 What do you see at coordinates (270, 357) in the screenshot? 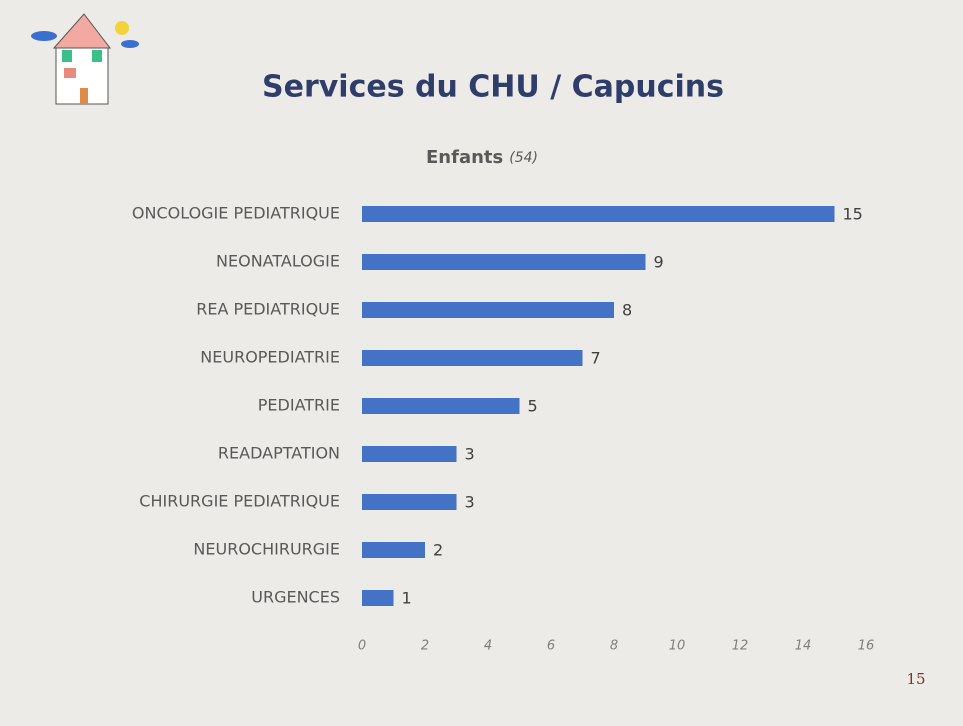
I see `y-tick-label: NEUROPEDIATRIE` at bounding box center [270, 357].